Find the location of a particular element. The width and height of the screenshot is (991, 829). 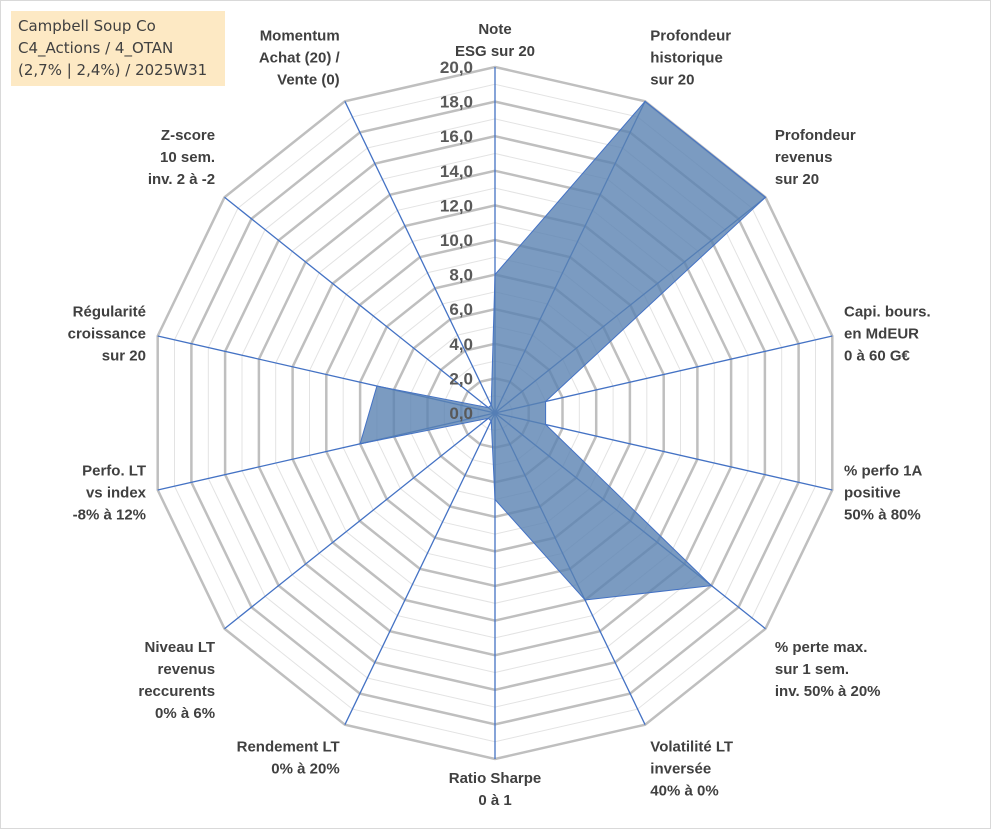

period-label: (2,7% | 2,4%) / 2025W31 is located at coordinates (113, 70).